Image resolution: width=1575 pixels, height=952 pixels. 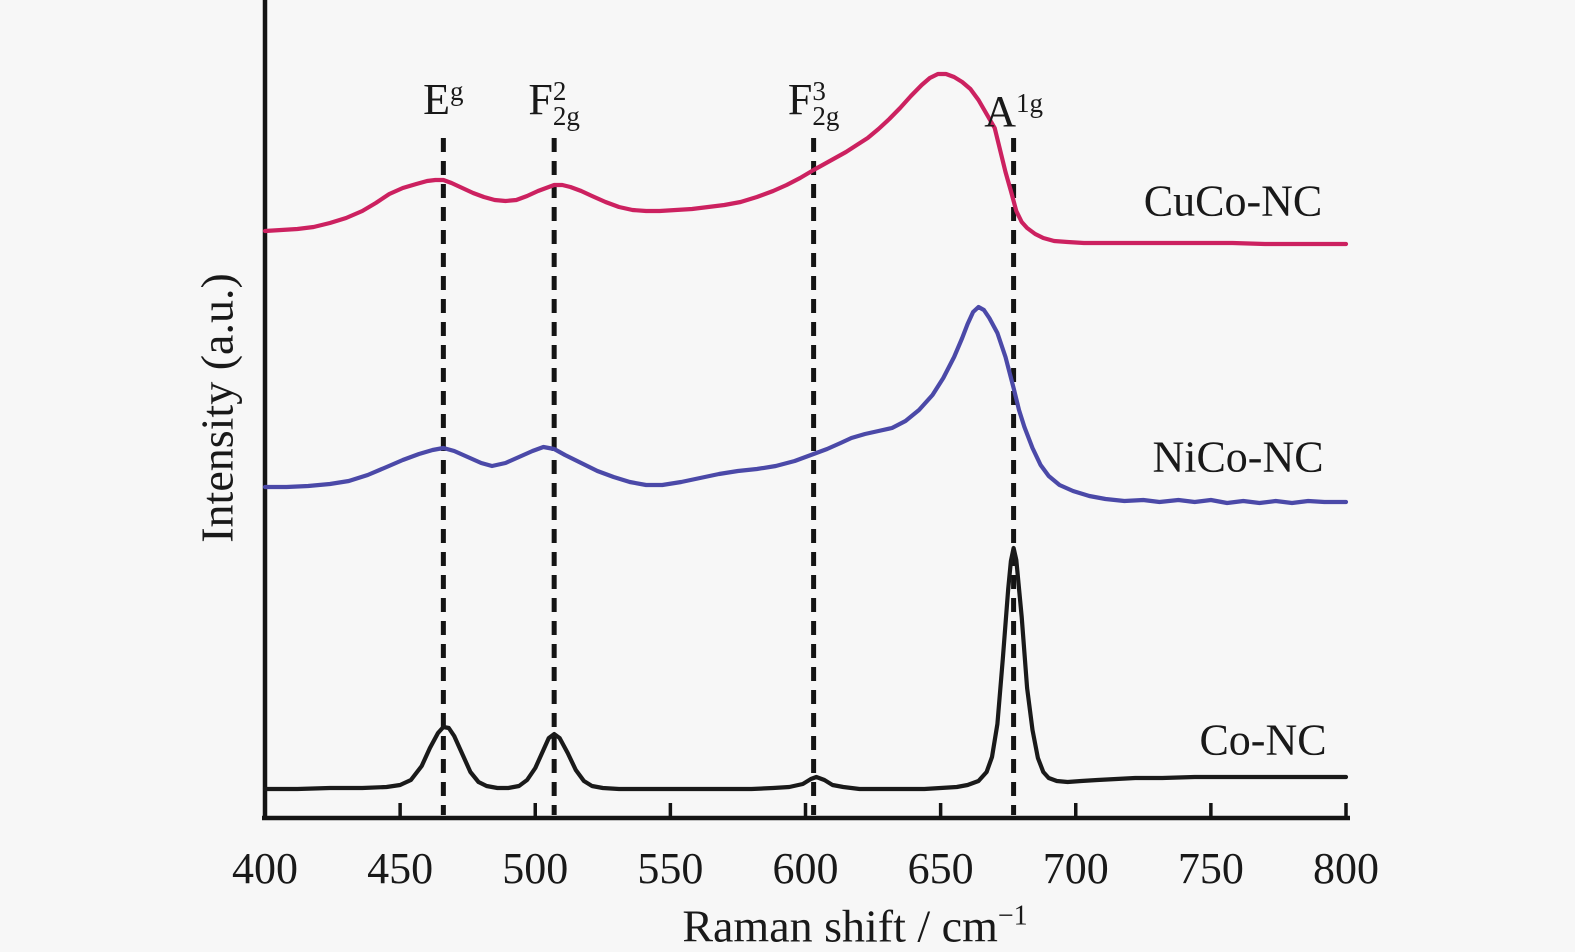 I want to click on x-tick-label: 550, so click(x=670, y=868).